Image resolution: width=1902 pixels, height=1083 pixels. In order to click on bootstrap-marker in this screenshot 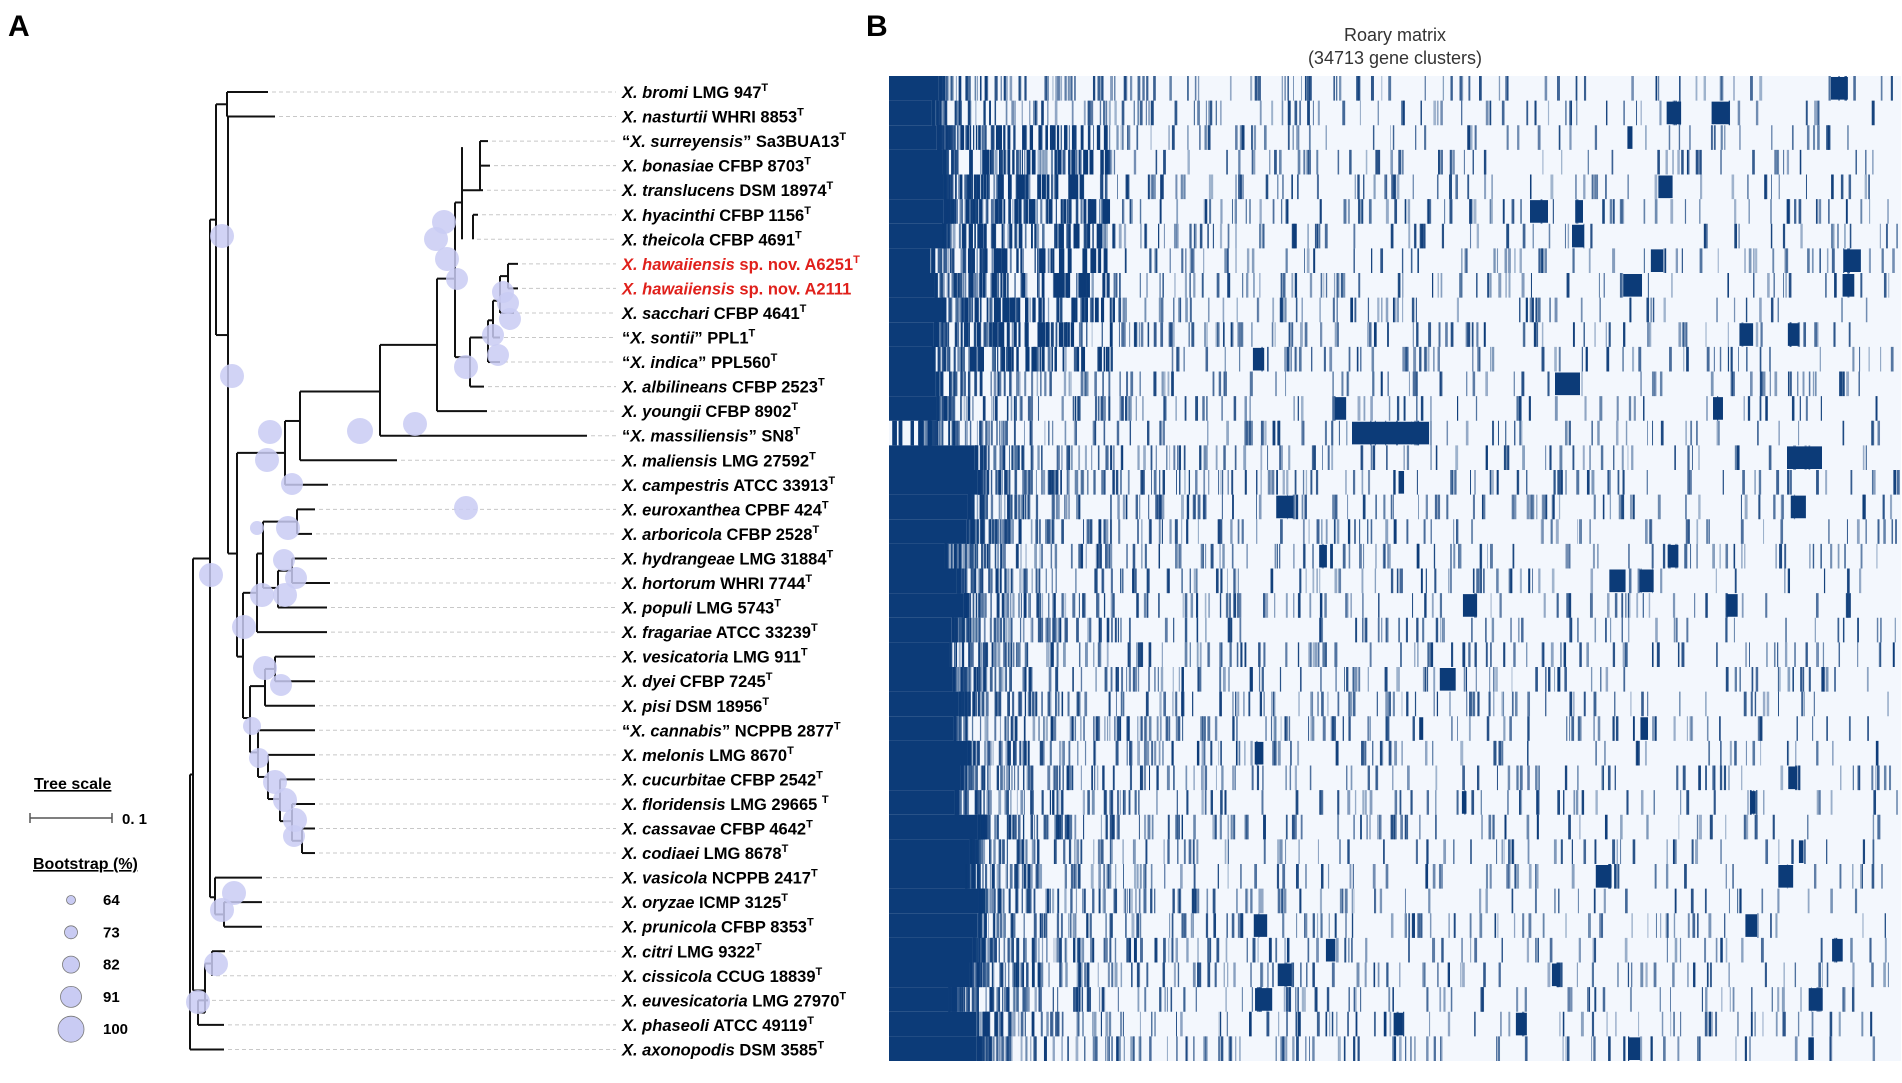, I will do `click(244, 627)`.